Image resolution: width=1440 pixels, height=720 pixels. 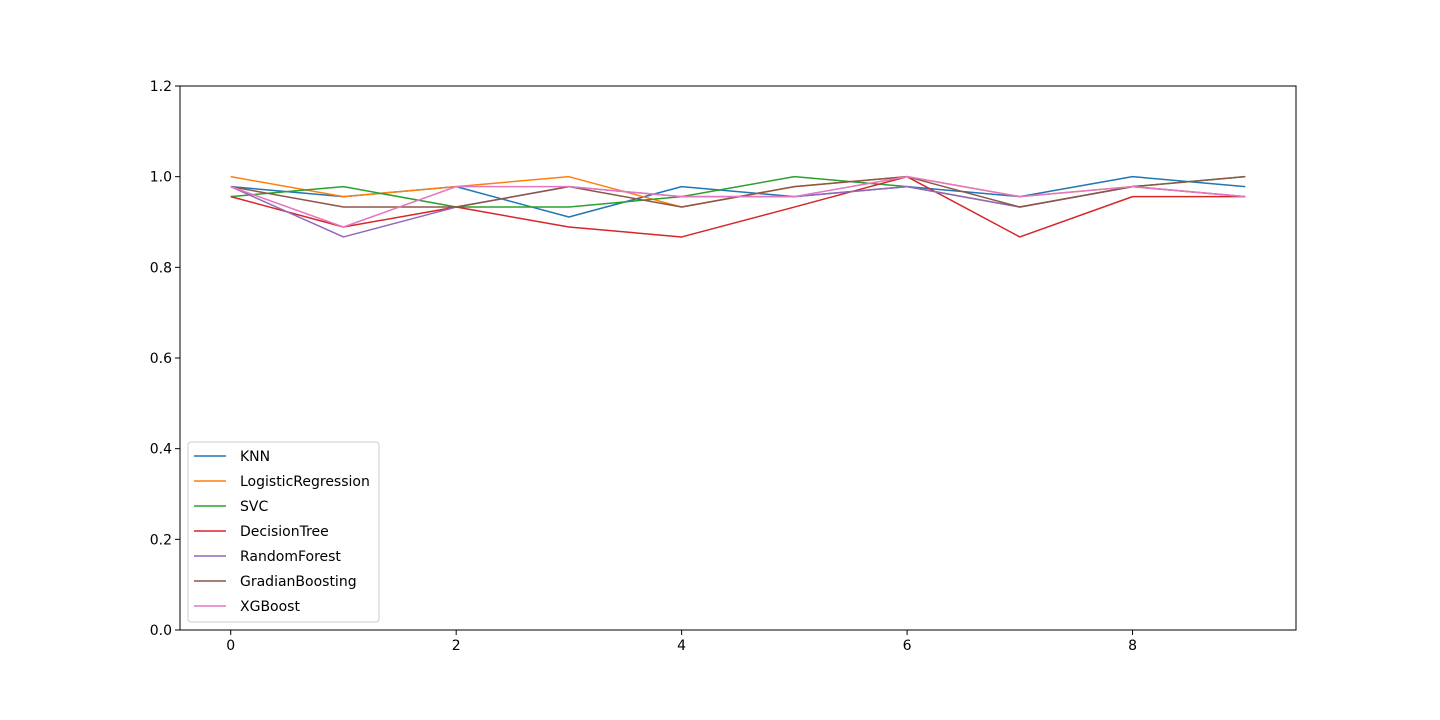 I want to click on x-tick-label: 4, so click(x=681, y=646).